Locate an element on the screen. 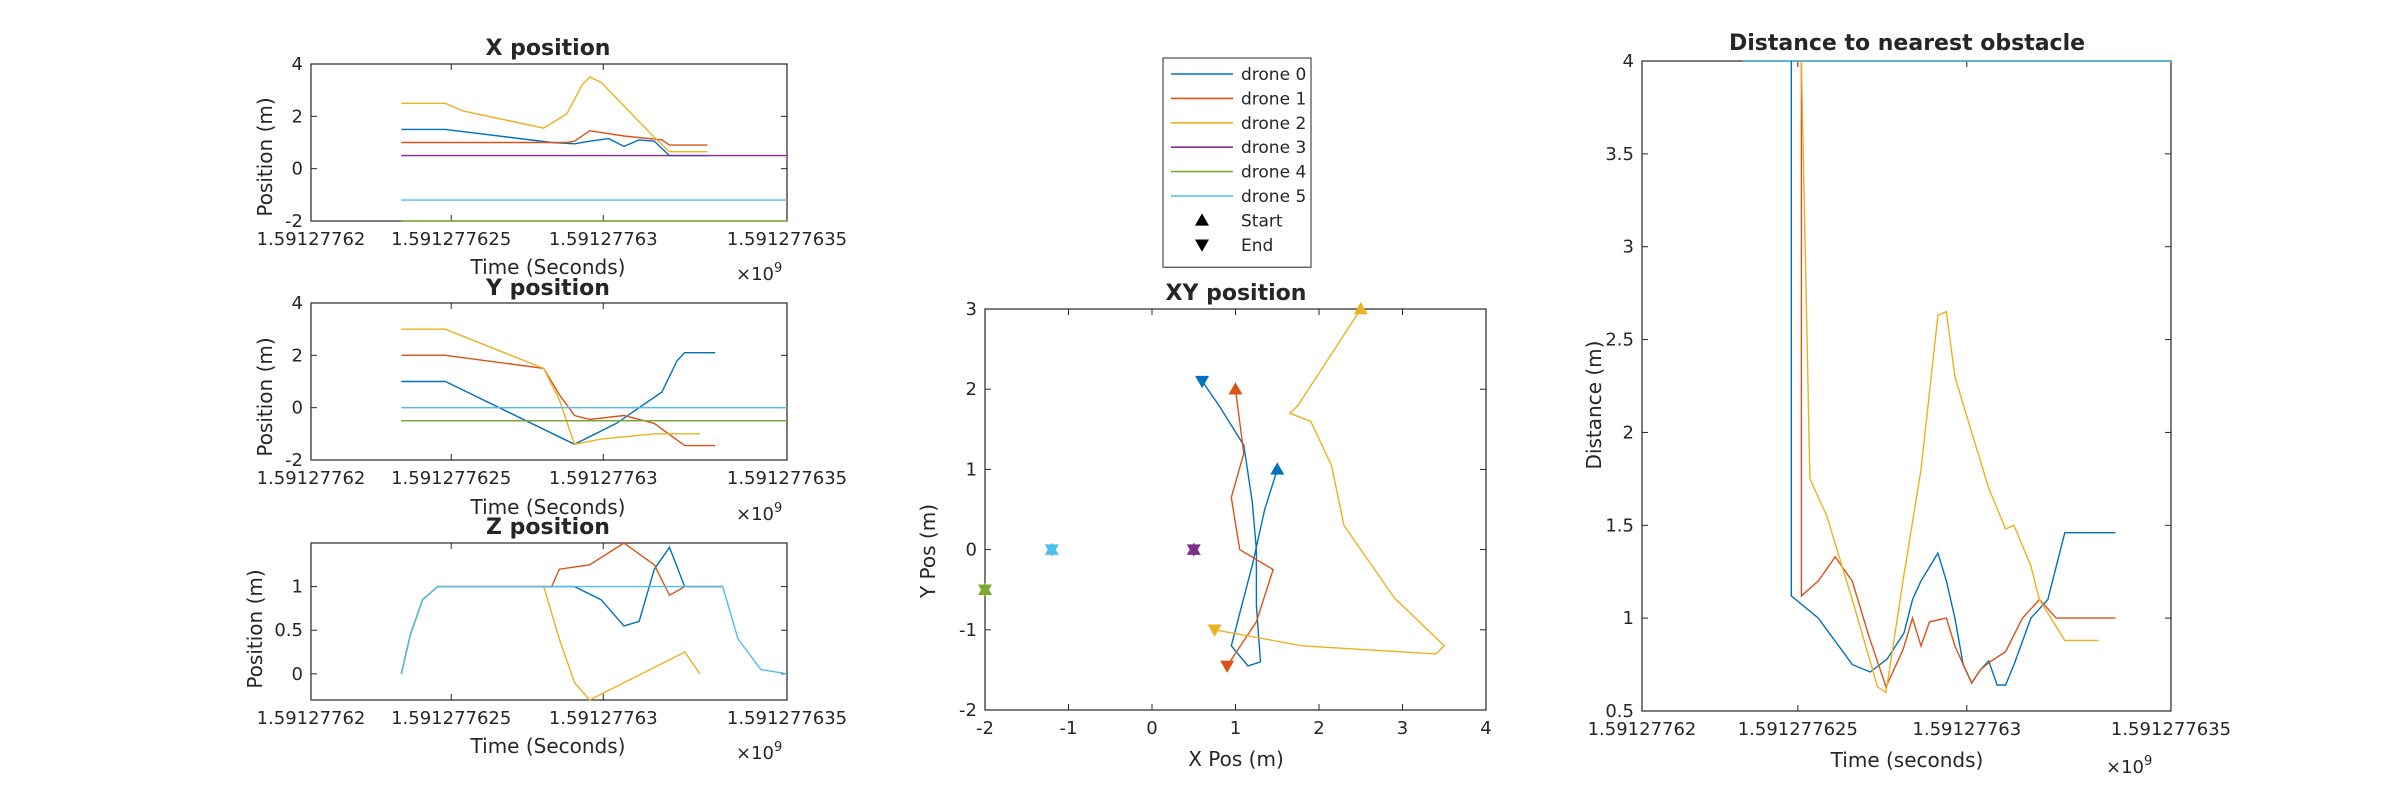 The width and height of the screenshot is (2384, 797). x-position-ytick-label: 2 is located at coordinates (297, 116).